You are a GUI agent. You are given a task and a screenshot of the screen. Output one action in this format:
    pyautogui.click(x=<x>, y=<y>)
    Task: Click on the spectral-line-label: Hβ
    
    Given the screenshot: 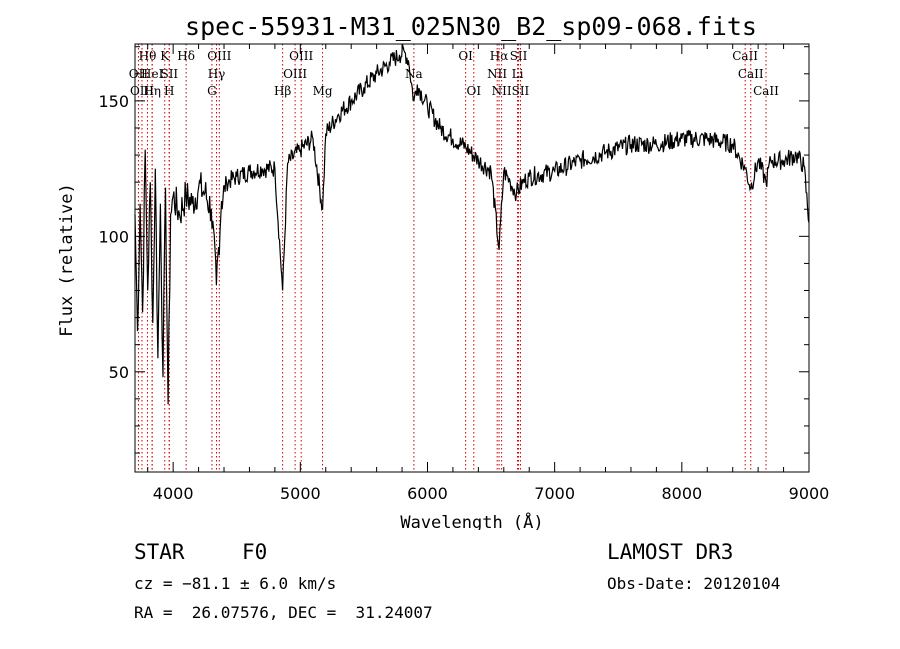 What is the action you would take?
    pyautogui.click(x=282, y=91)
    